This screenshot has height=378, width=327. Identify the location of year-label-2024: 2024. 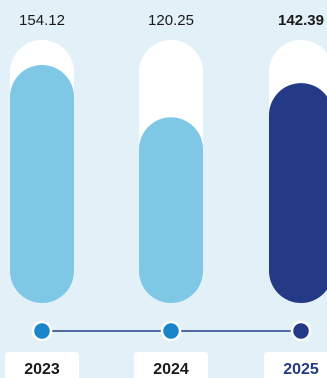
(171, 369).